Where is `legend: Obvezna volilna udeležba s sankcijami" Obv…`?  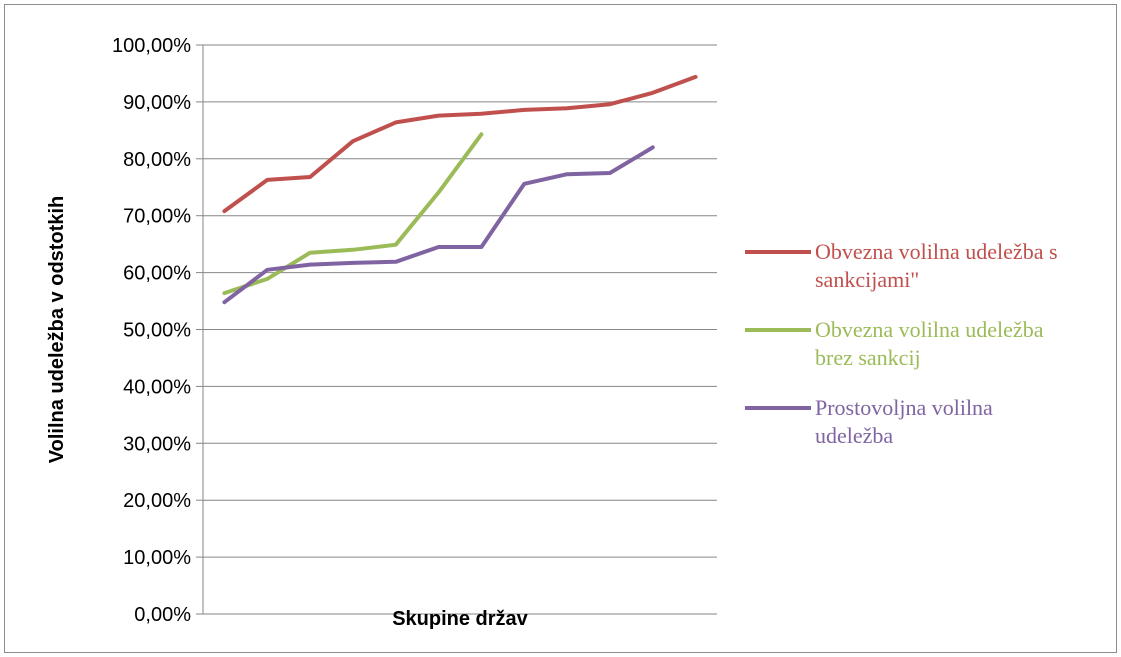
legend: Obvezna volilna udeležba s sankcijami" Obv… is located at coordinates (901, 343).